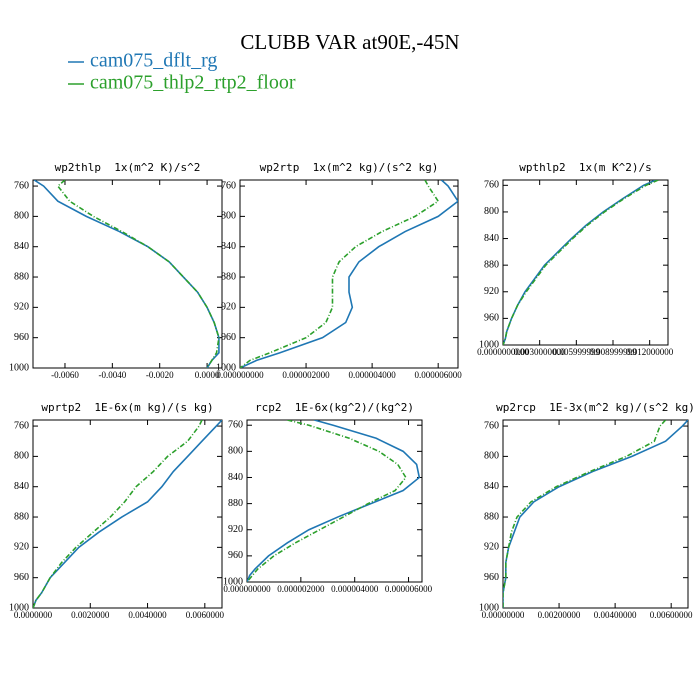 Image resolution: width=700 pixels, height=700 pixels. Describe the element at coordinates (33, 615) in the screenshot. I see `x-tick-label: 0.0000000` at that location.